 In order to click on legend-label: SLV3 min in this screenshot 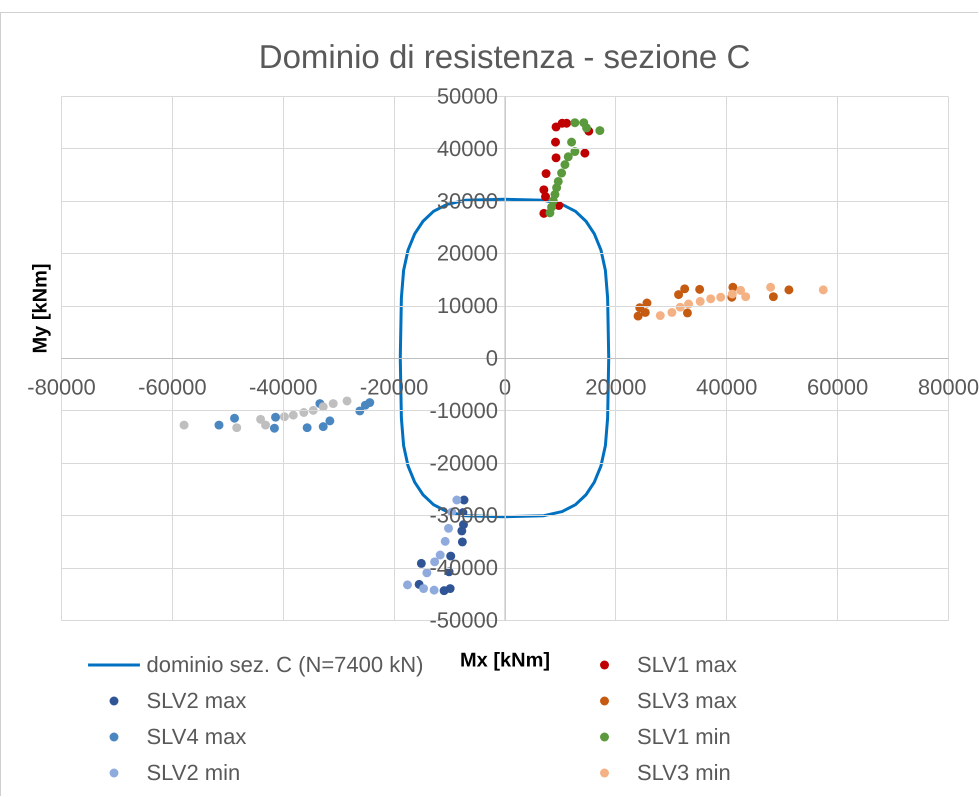, I will do `click(684, 772)`.